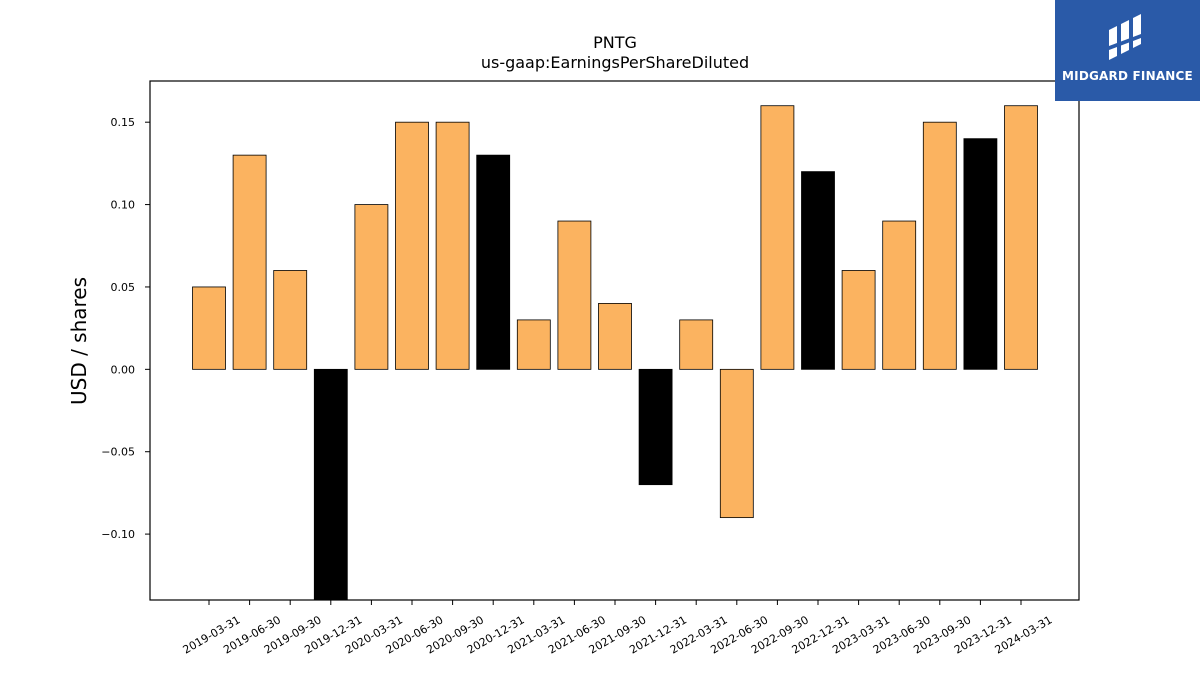 The image size is (1200, 675). I want to click on midgard-logo-icon, so click(1125, 37).